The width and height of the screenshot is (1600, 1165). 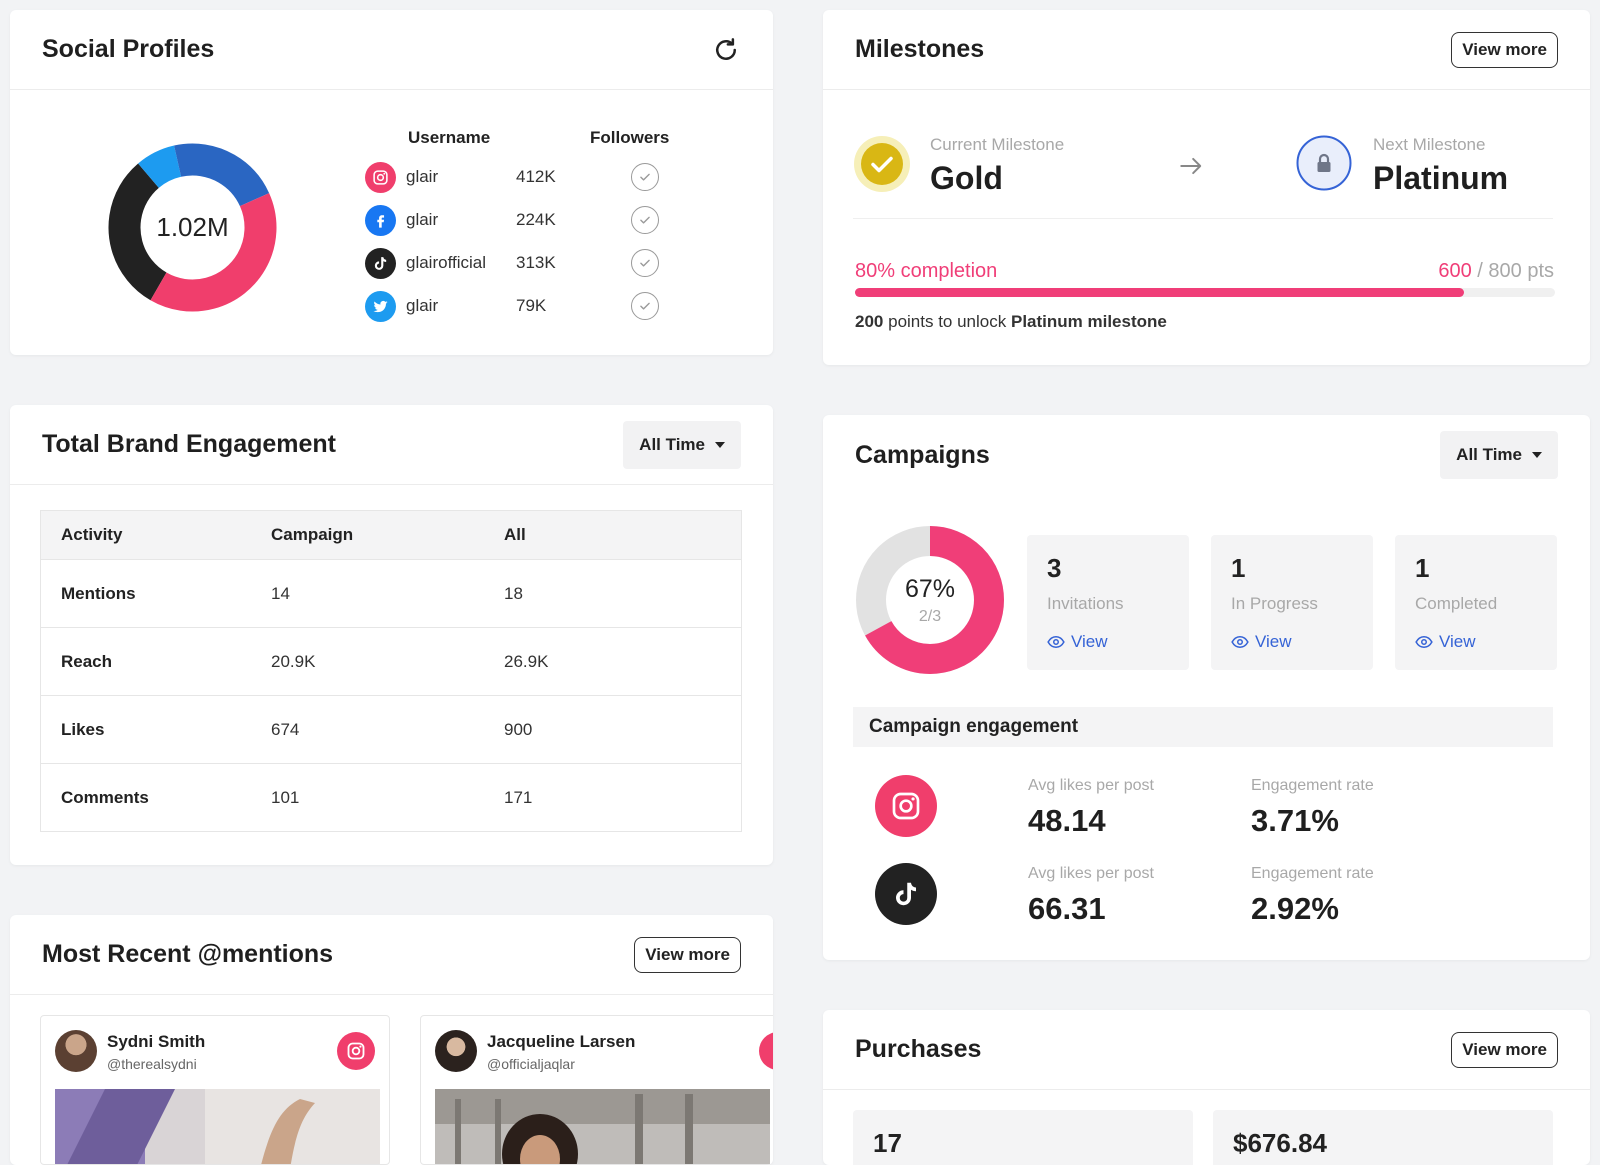 What do you see at coordinates (391, 797) in the screenshot?
I see `table-row: Comments 101 171` at bounding box center [391, 797].